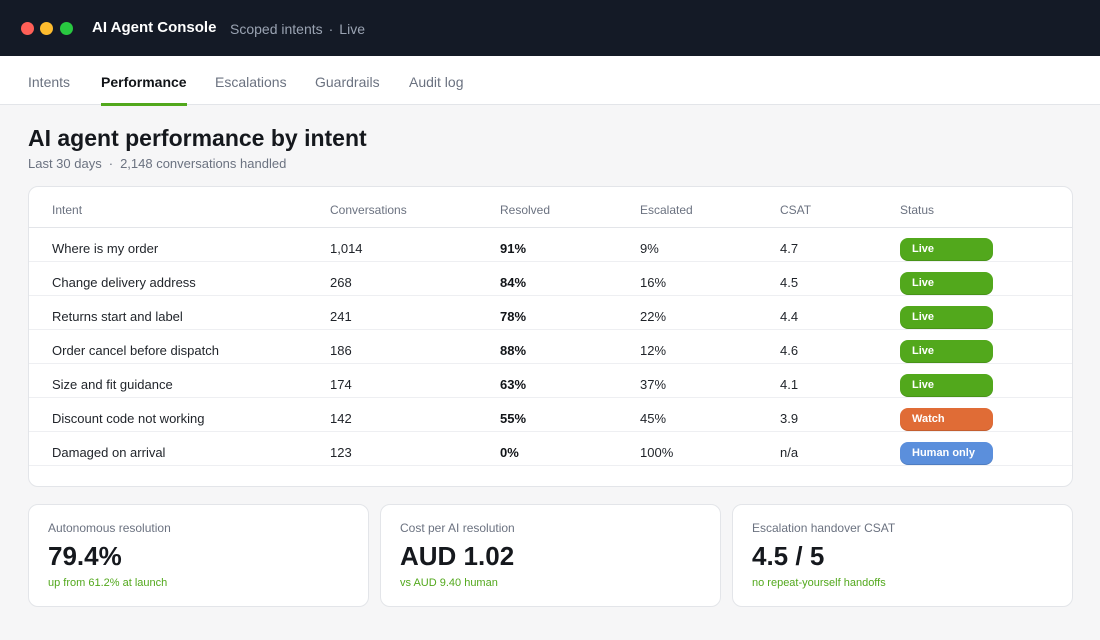 Image resolution: width=1100 pixels, height=640 pixels. What do you see at coordinates (128, 418) in the screenshot?
I see `intent-name: Discount code not working` at bounding box center [128, 418].